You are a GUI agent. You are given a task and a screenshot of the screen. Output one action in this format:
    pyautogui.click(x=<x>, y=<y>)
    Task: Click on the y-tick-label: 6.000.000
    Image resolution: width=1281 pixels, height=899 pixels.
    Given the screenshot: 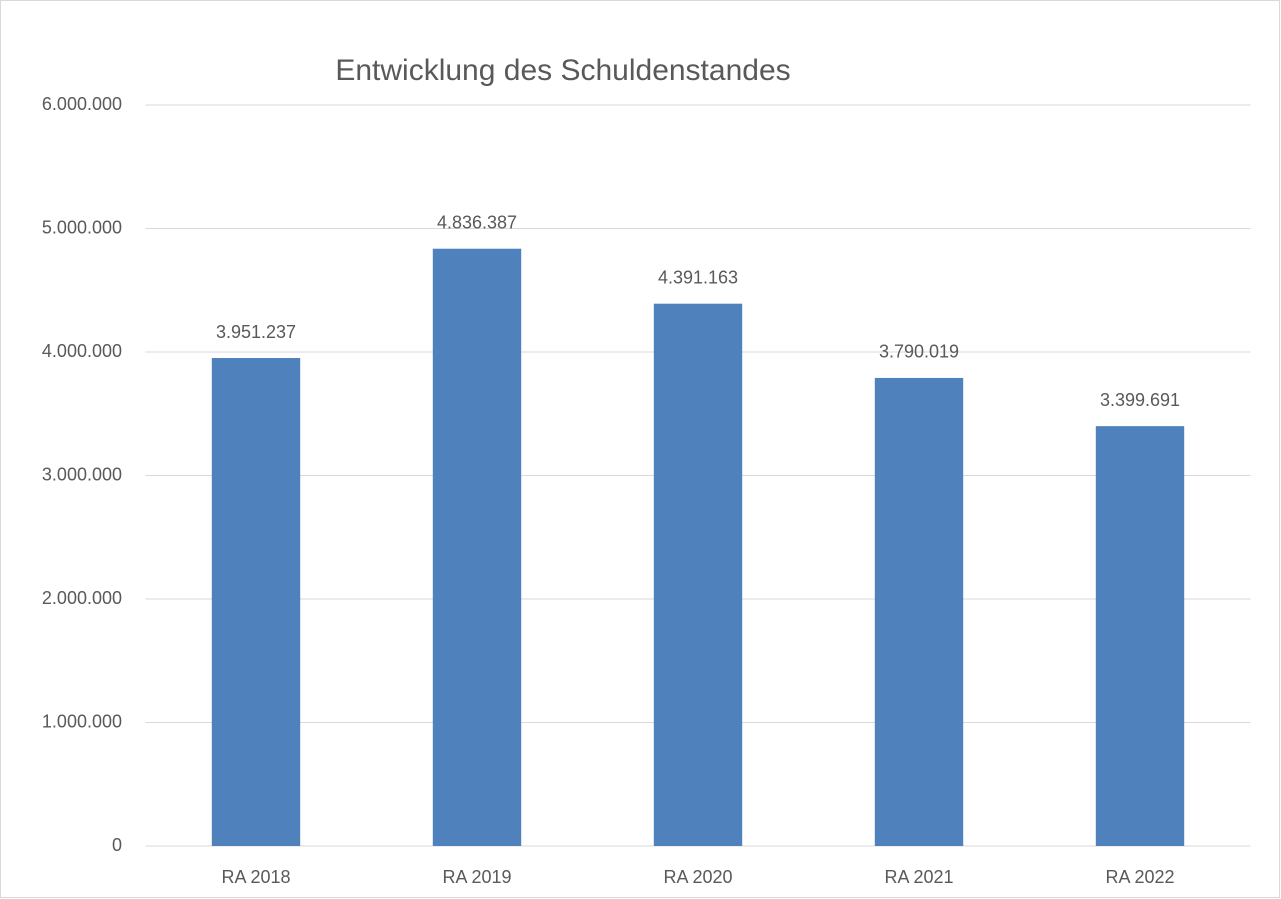 What is the action you would take?
    pyautogui.click(x=82, y=104)
    